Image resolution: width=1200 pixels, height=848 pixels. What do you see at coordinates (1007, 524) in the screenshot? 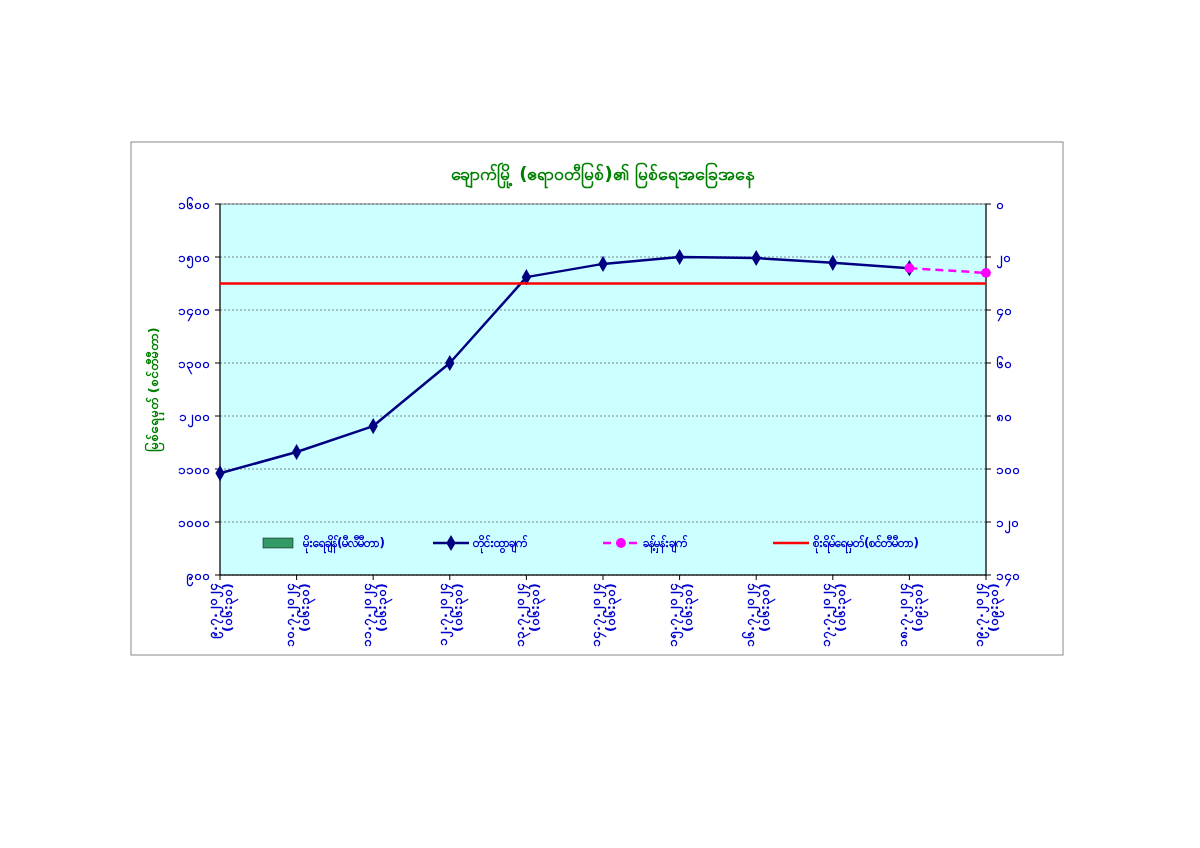
I see `y2-tick-label: ၁၂၀` at bounding box center [1007, 524].